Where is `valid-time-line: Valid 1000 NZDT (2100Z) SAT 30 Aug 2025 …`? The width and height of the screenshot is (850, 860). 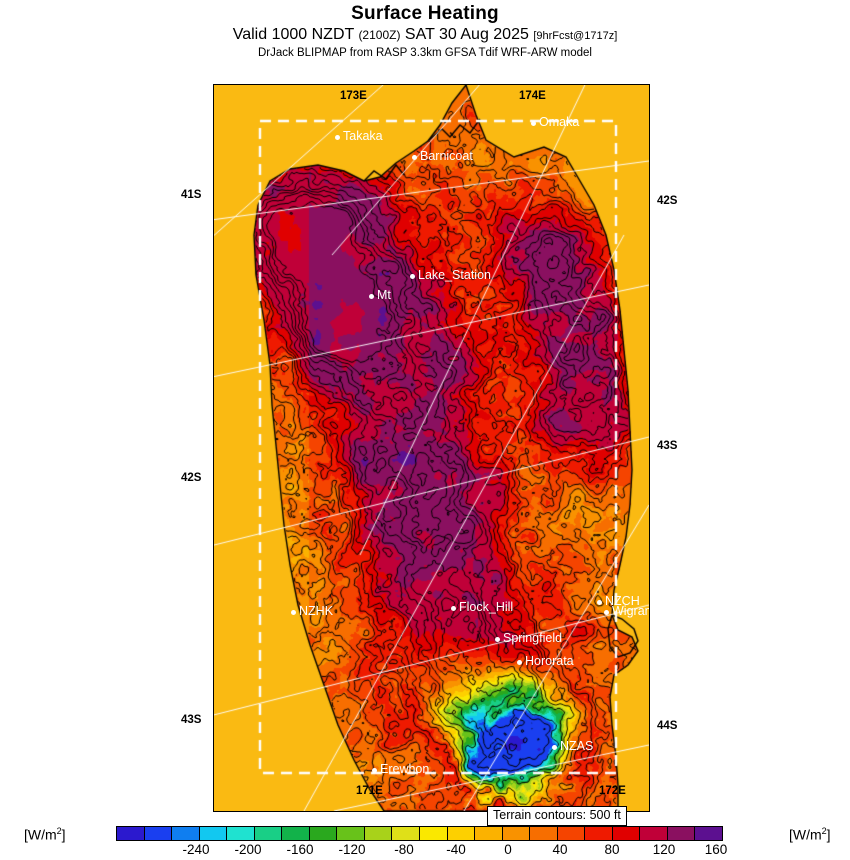 valid-time-line: Valid 1000 NZDT (2100Z) SAT 30 Aug 2025 … is located at coordinates (425, 35).